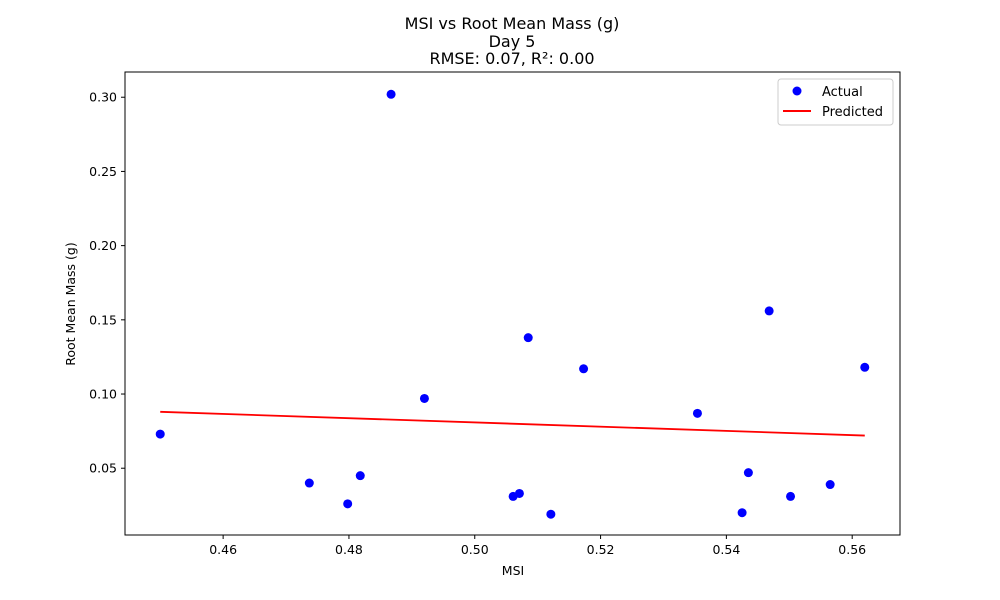  Describe the element at coordinates (511, 58) in the screenshot. I see `chart-title-line-3: RMSE: 0.07, R²: 0.00` at that location.